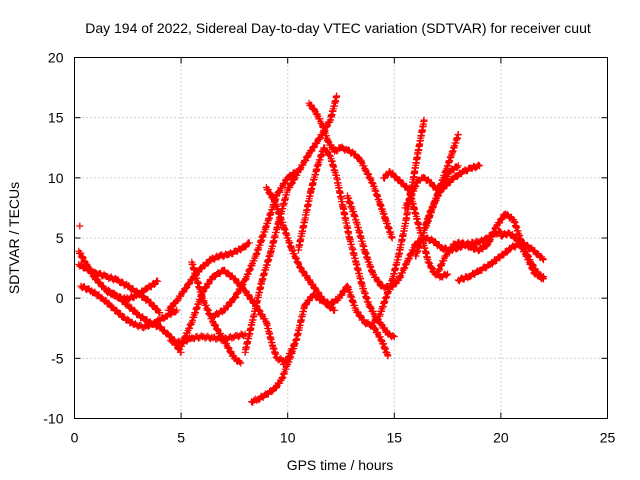  I want to click on x-tick-label: 15, so click(395, 438).